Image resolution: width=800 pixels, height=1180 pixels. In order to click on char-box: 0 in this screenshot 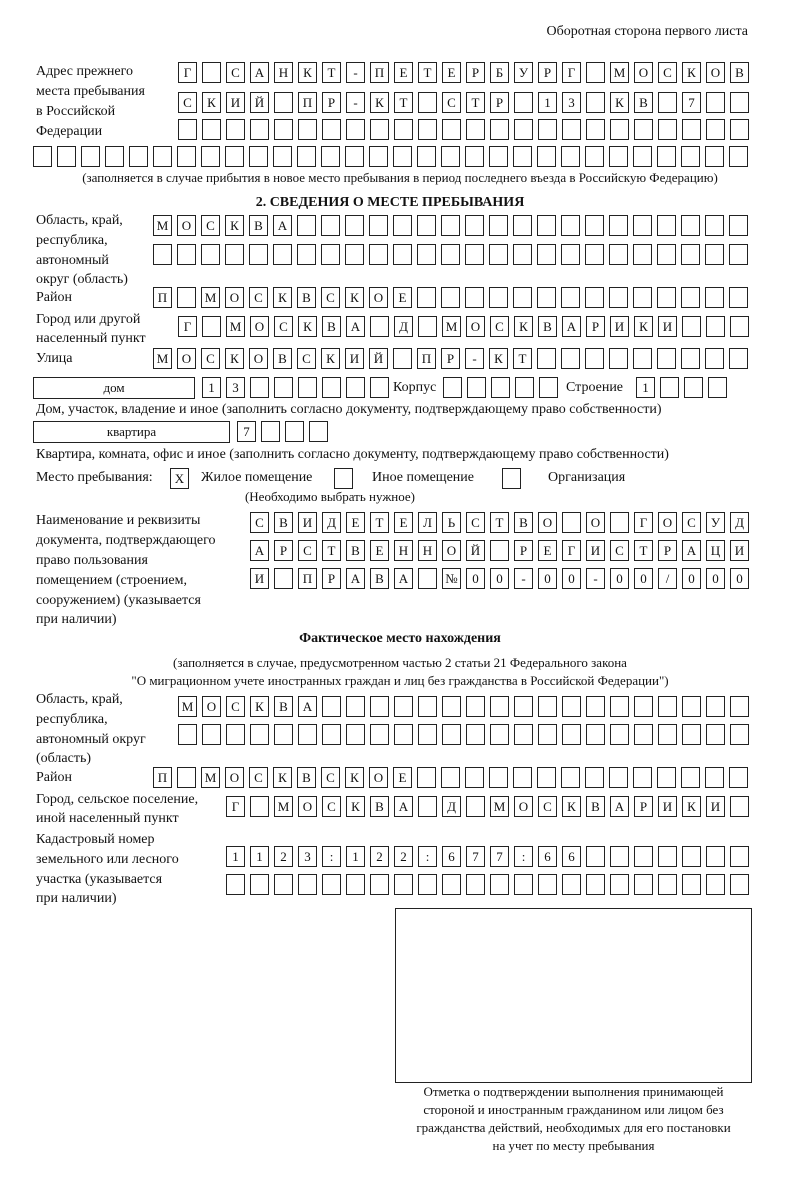, I will do `click(691, 578)`.